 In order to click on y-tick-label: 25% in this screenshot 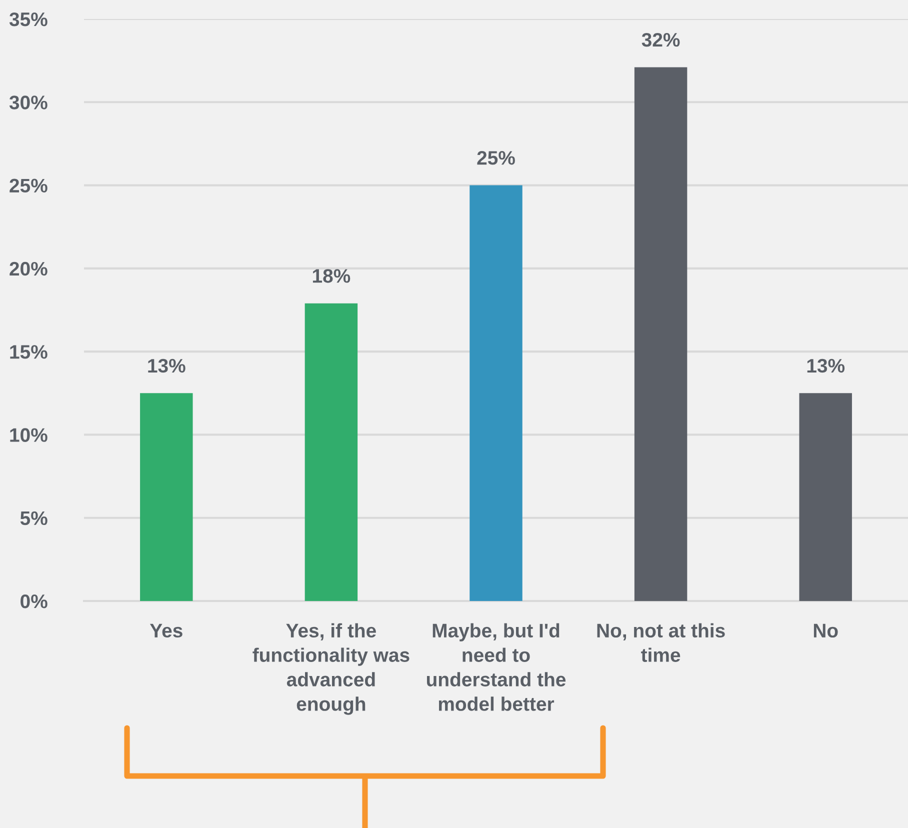, I will do `click(29, 185)`.